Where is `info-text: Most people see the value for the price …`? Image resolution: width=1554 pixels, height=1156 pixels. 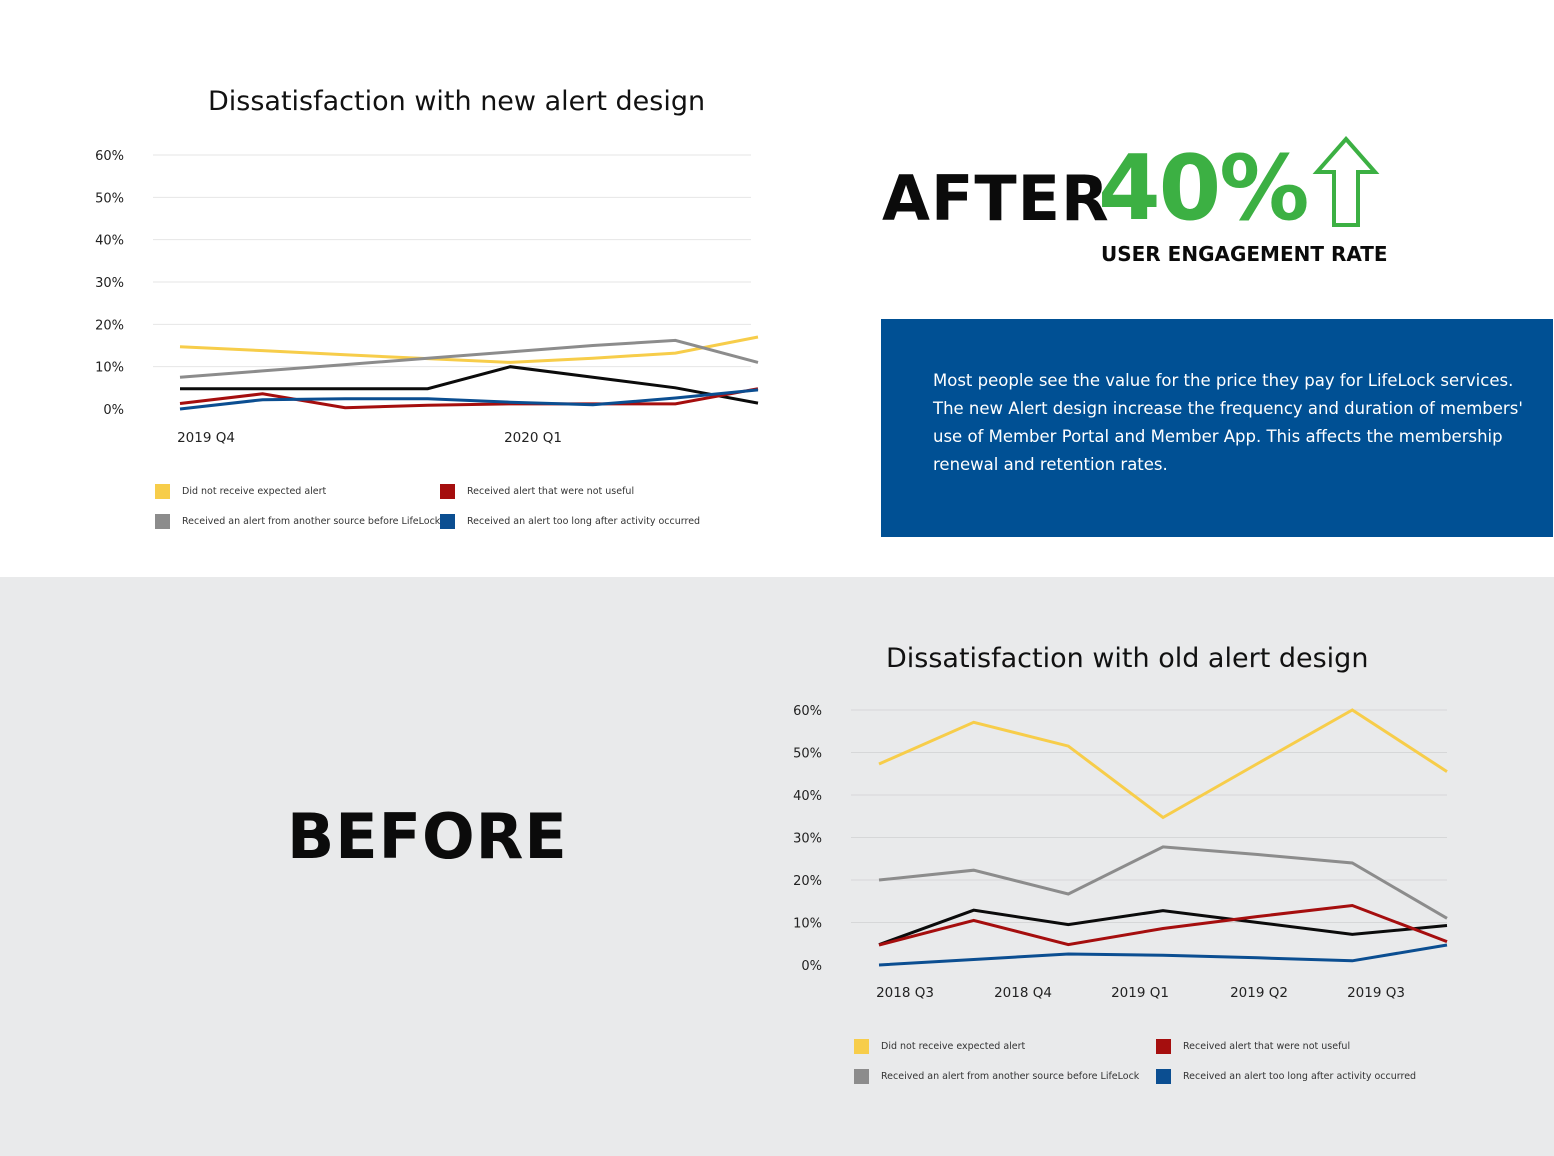
info-text: Most people see the value for the price … is located at coordinates (1228, 422).